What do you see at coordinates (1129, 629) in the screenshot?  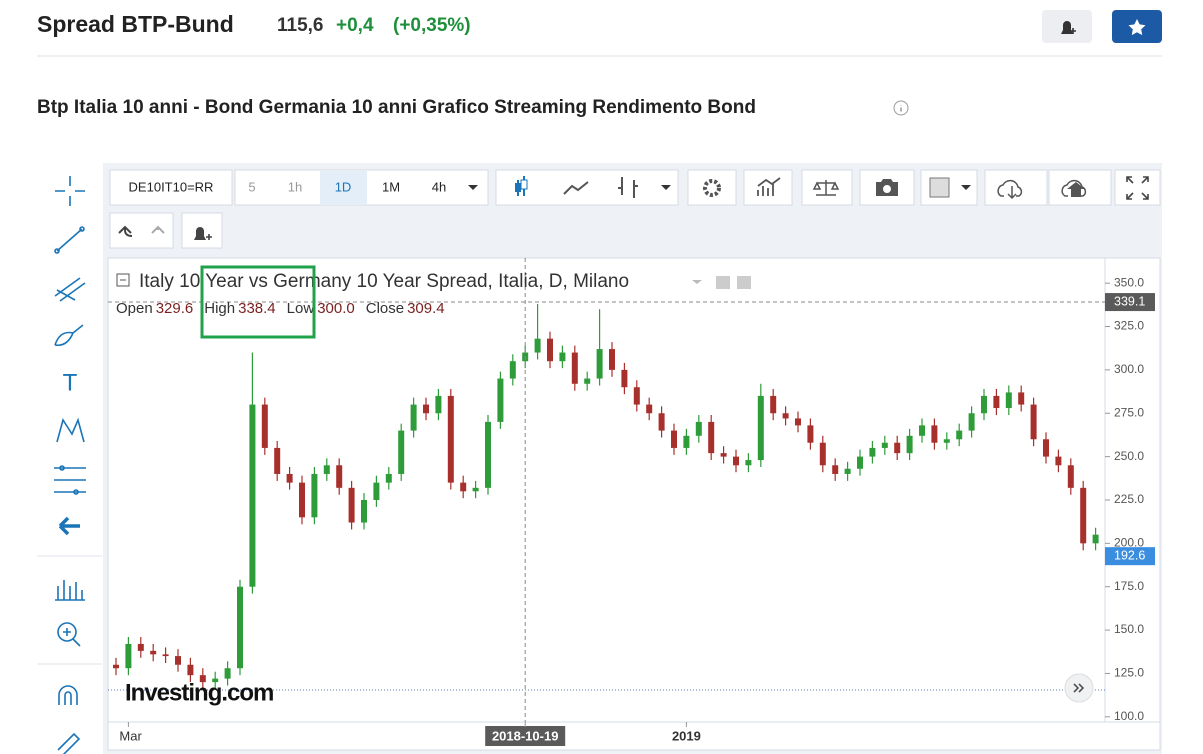 I see `y-tick-label: 150.0` at bounding box center [1129, 629].